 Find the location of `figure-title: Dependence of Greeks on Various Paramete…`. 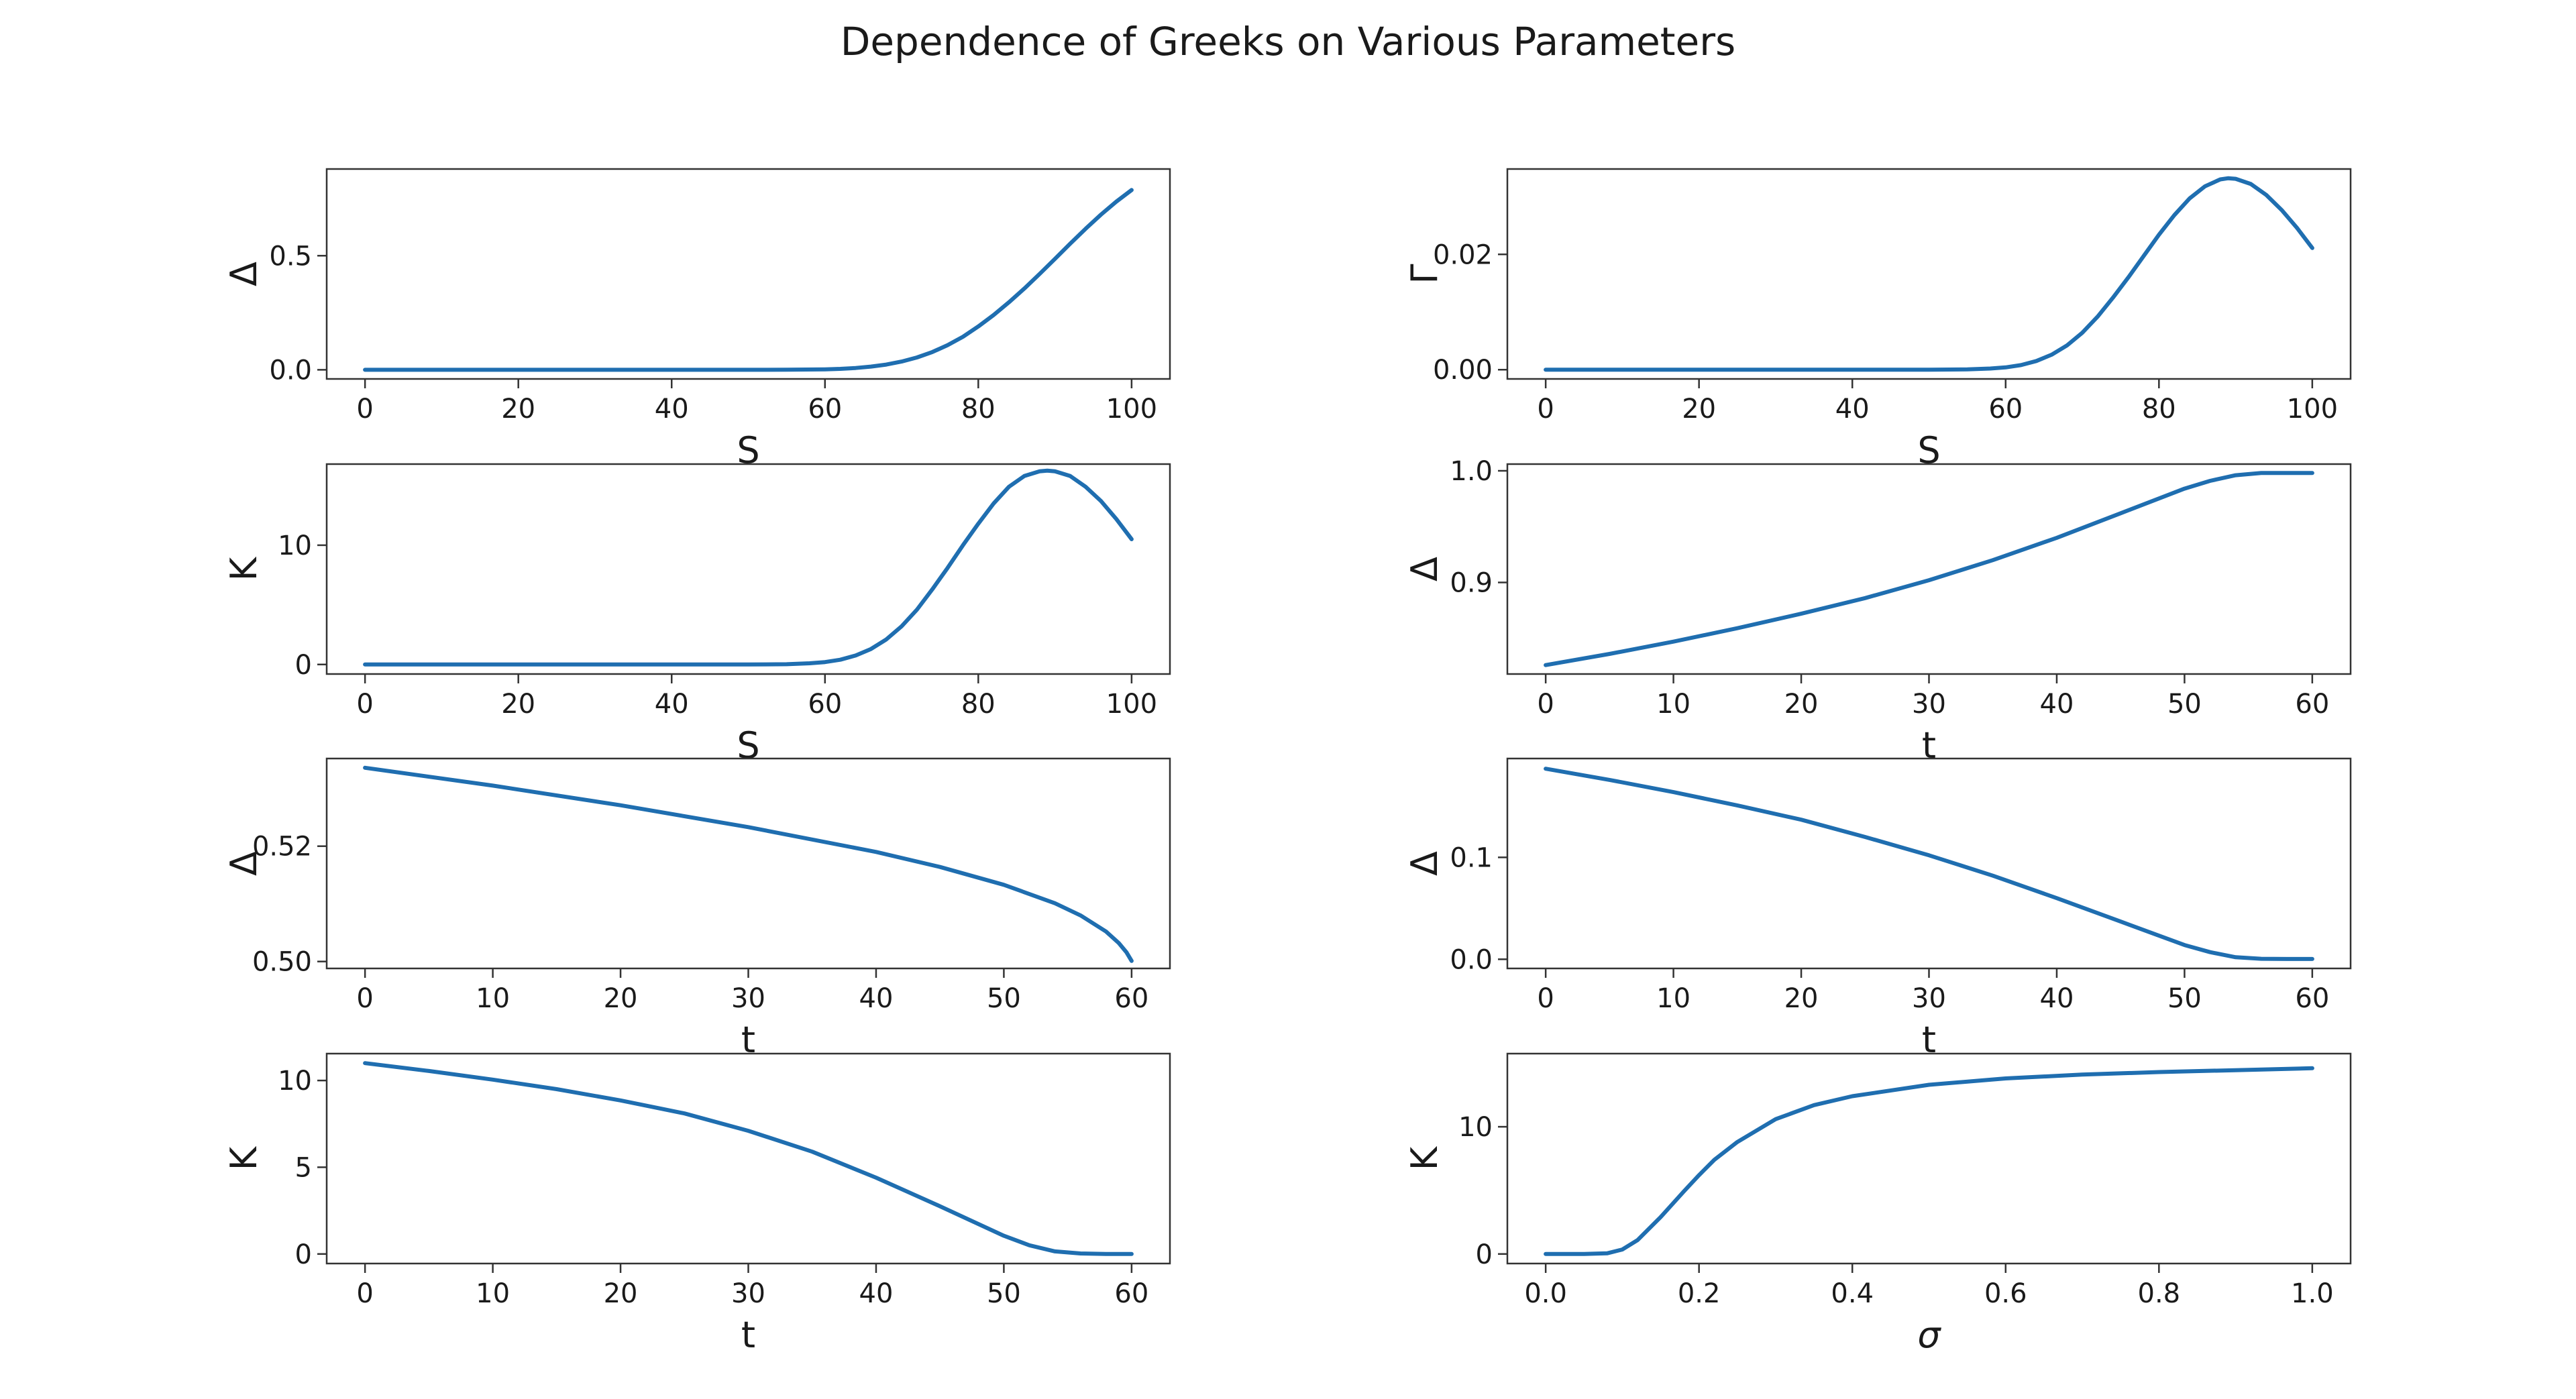

figure-title: Dependence of Greeks on Various Paramete… is located at coordinates (1288, 41).